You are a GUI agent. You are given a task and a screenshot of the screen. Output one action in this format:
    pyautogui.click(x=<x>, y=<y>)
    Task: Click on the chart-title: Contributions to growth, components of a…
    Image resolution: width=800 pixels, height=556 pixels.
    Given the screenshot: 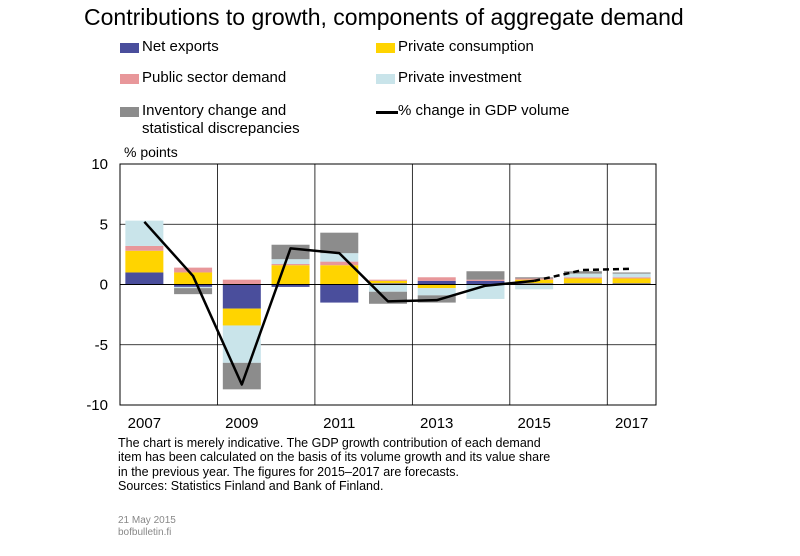 What is the action you would take?
    pyautogui.click(x=384, y=17)
    